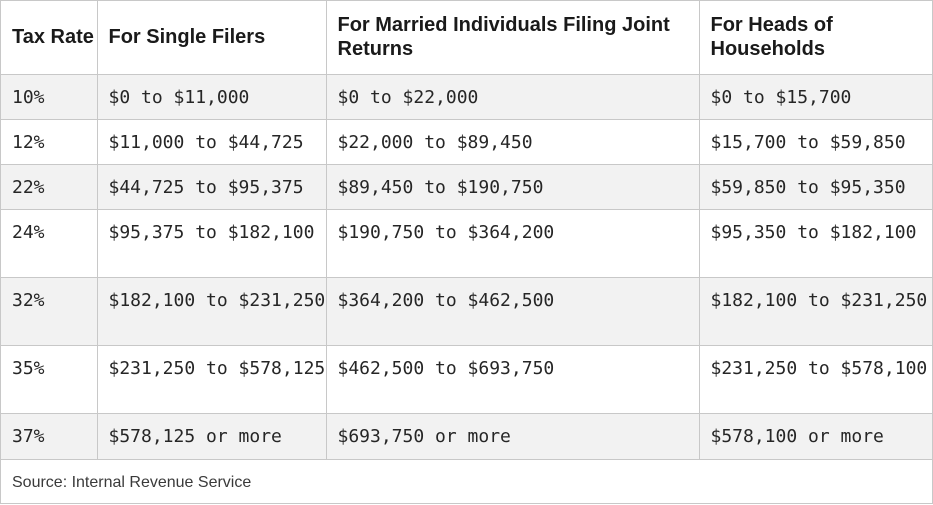 The image size is (933, 505). Describe the element at coordinates (49, 187) in the screenshot. I see `tax-rate-cell: 22%` at that location.